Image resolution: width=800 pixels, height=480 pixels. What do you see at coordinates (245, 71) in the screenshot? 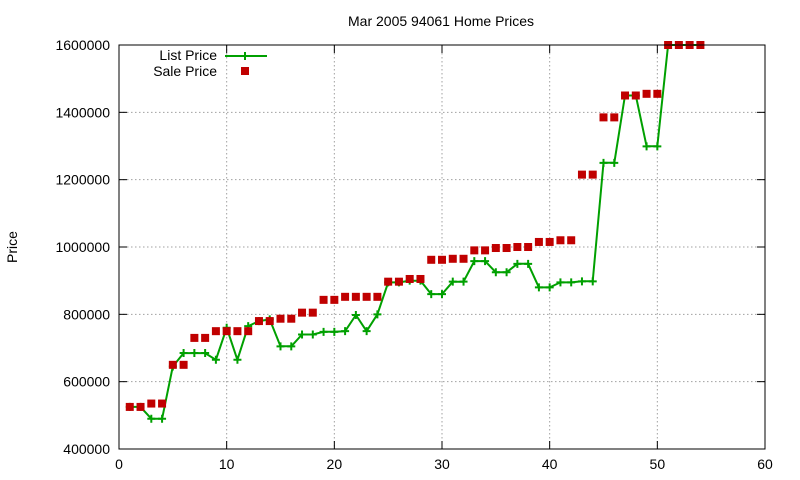
I see `legend-marker-sale-price` at bounding box center [245, 71].